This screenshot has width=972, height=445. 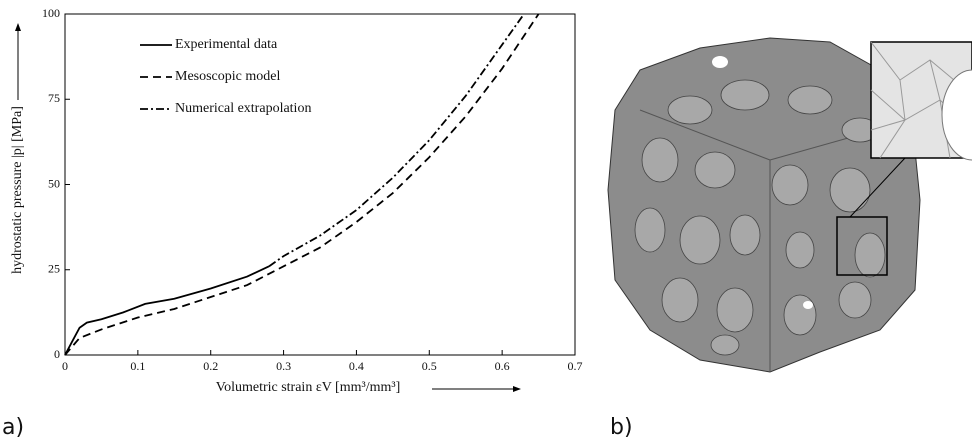 What do you see at coordinates (243, 108) in the screenshot?
I see `legend-label: Numerical extrapolation` at bounding box center [243, 108].